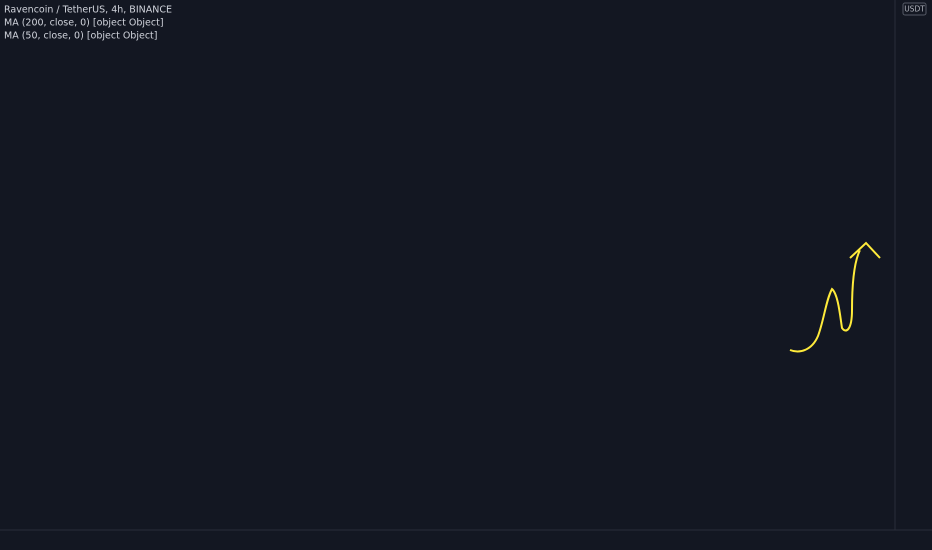 Image resolution: width=932 pixels, height=550 pixels. What do you see at coordinates (835, 297) in the screenshot?
I see `hand-drawn-arrow` at bounding box center [835, 297].